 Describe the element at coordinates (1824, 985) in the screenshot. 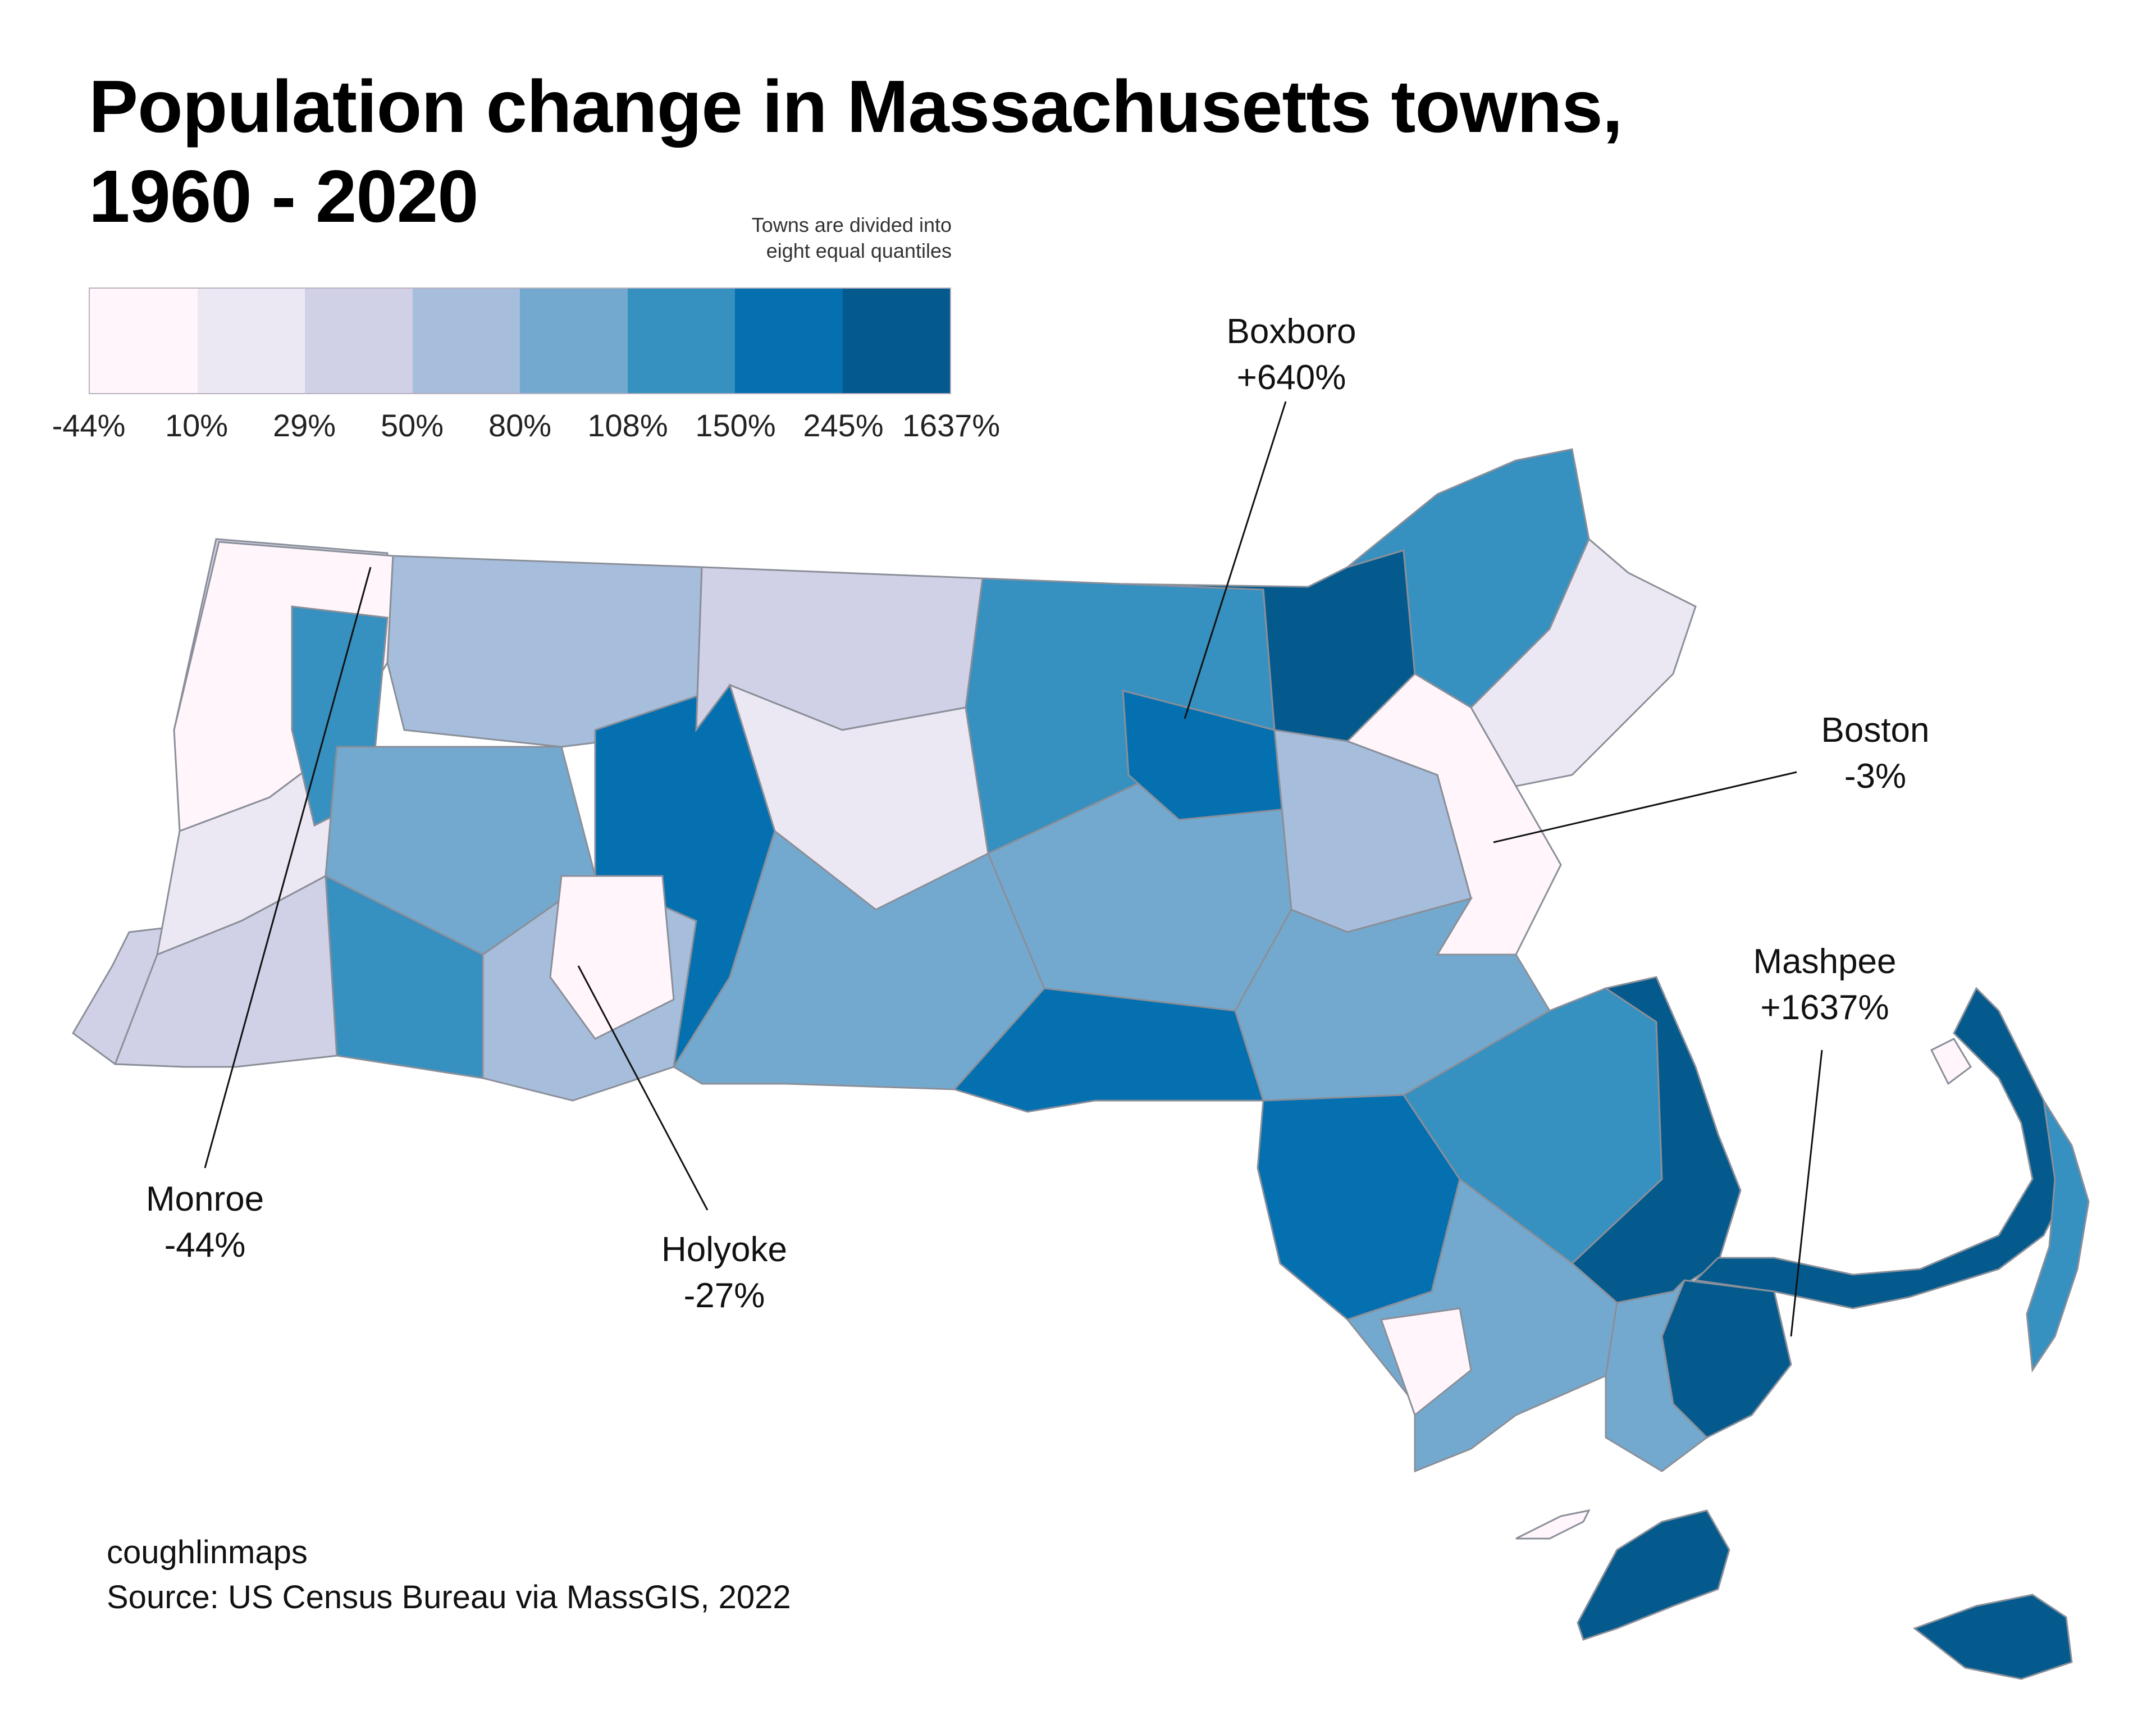

I see `annotation-mashpee: Mashpee +1637%` at that location.